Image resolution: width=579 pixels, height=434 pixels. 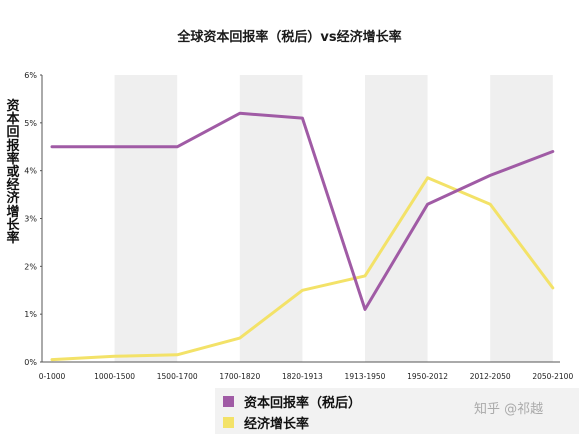 What do you see at coordinates (303, 403) in the screenshot?
I see `legend-label-capital-return: 资本回报率（税后）` at bounding box center [303, 403].